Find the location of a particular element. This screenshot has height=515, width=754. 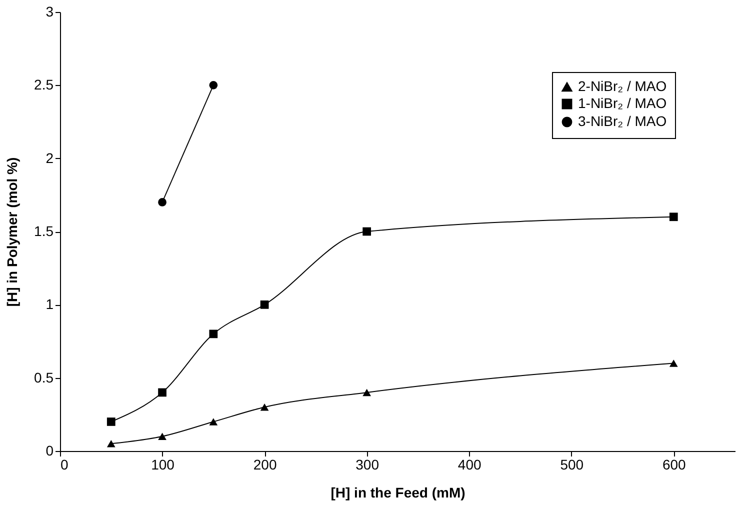

y-tick-label: 0.5 is located at coordinates (44, 377).